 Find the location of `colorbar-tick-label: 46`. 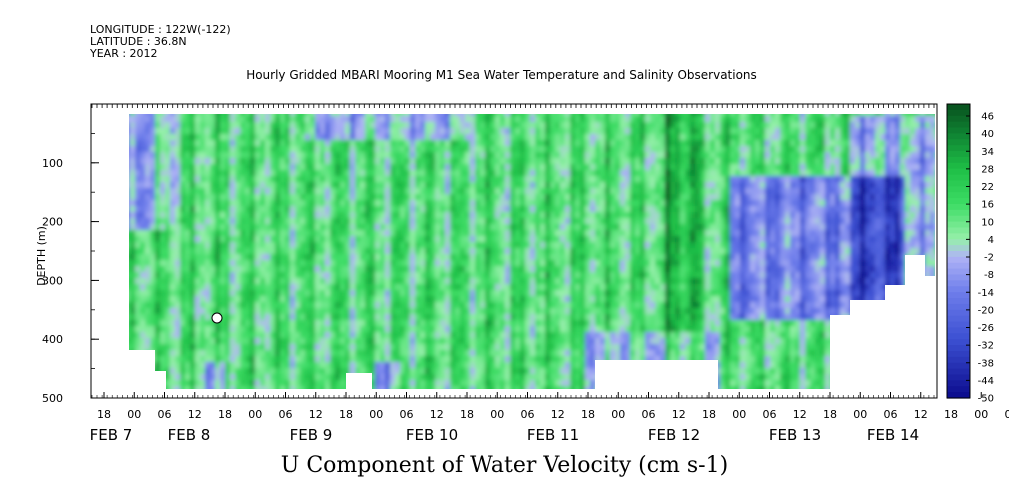

colorbar-tick-label: 46 is located at coordinates (987, 117).